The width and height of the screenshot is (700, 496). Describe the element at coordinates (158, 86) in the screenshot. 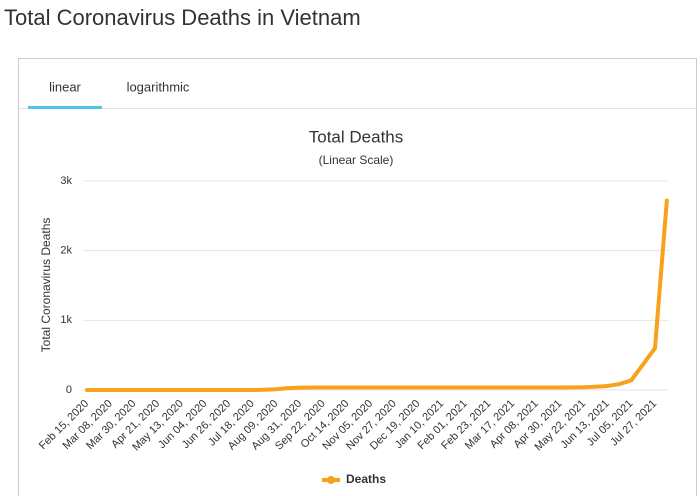

I see `tab: logarithmic` at that location.